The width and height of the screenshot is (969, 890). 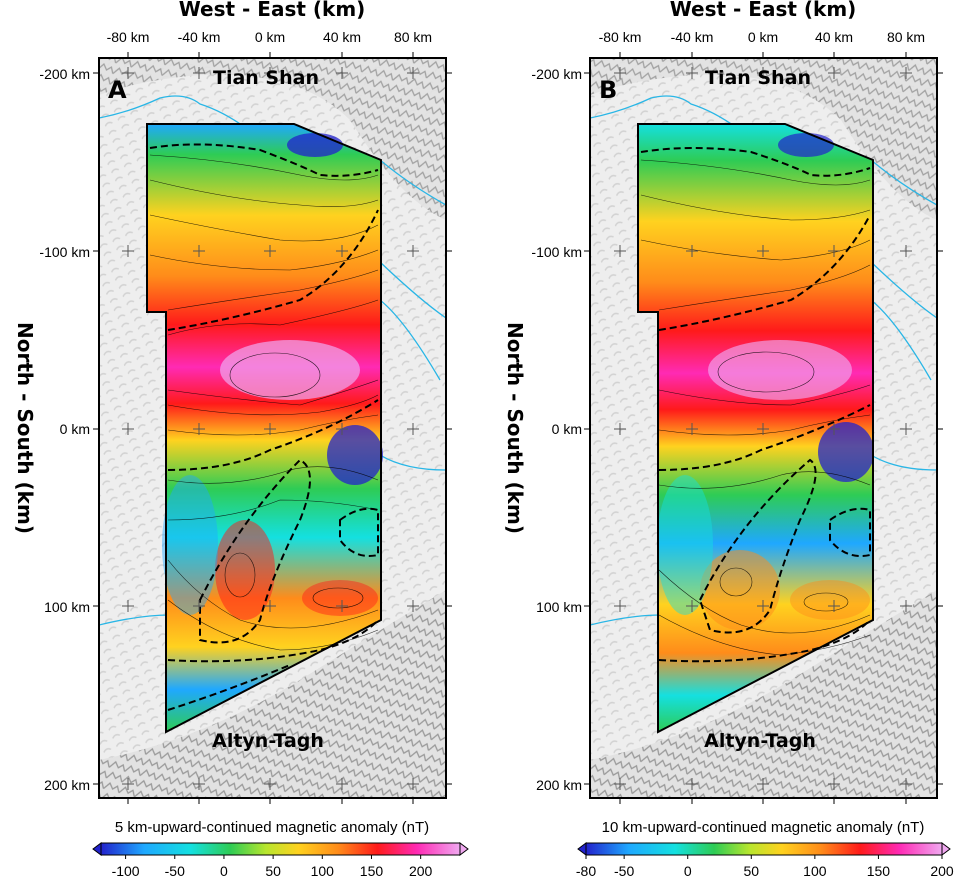 I want to click on y-tick-label: 200 km, so click(x=67, y=785).